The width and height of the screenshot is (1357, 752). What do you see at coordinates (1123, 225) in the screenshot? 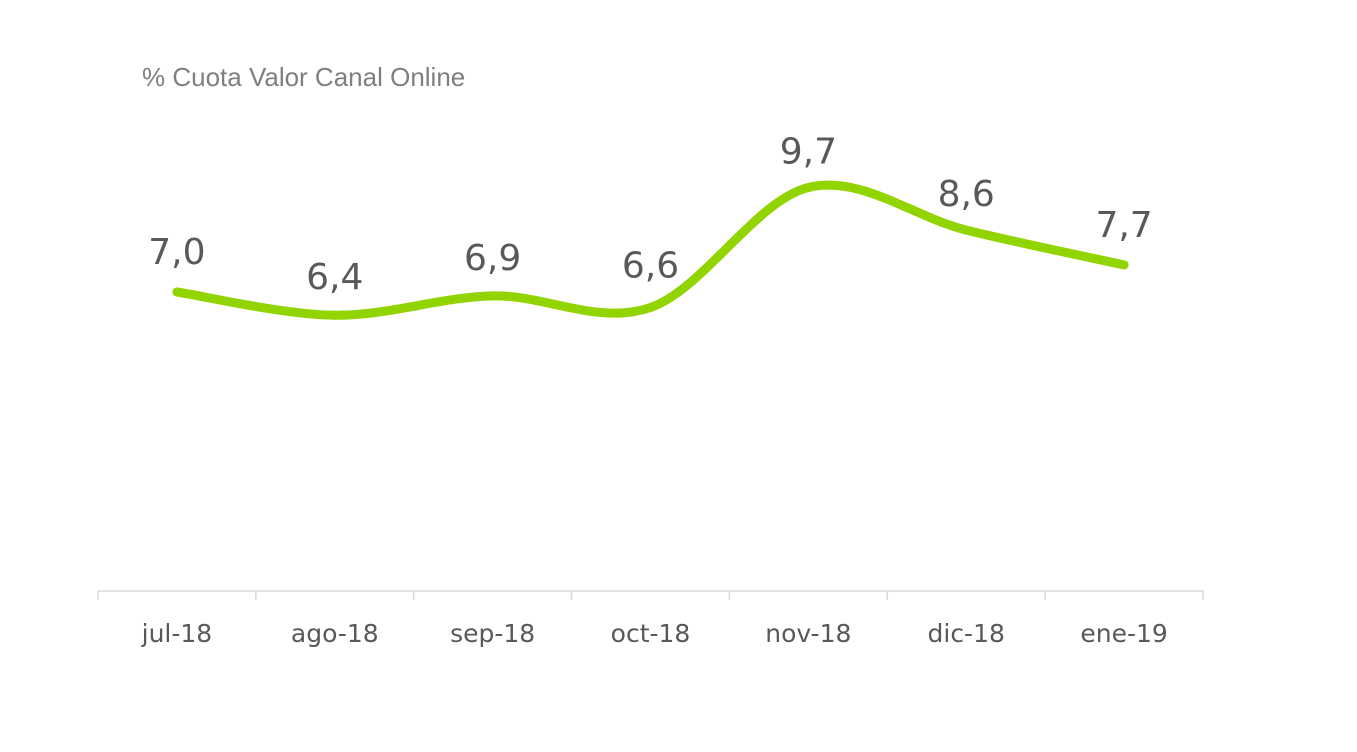
I see `data-label-ene-19: 7,7` at bounding box center [1123, 225].